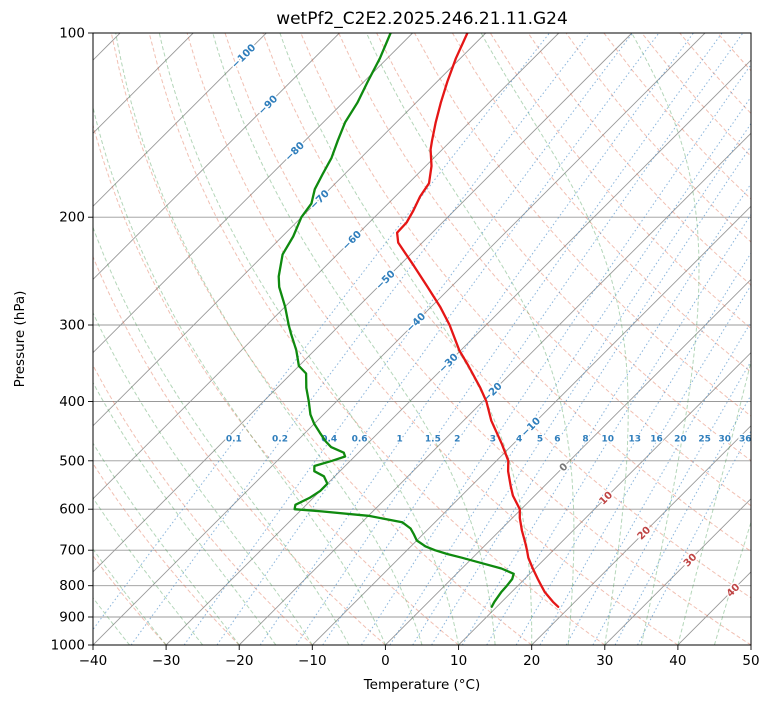 This screenshot has height=708, width=775. I want to click on mixing-ratio-label: 0.2, so click(280, 440).